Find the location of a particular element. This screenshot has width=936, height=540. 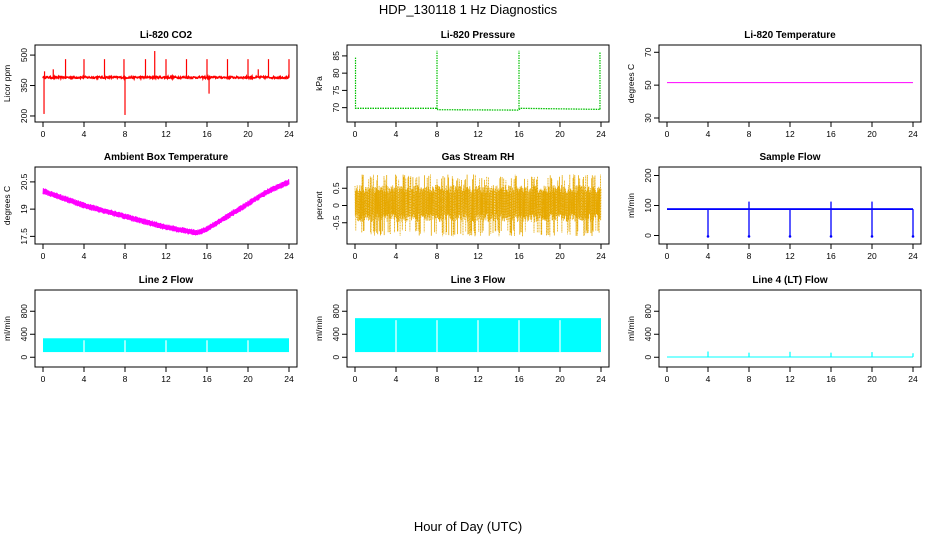

y-tick-label: 200 is located at coordinates (24, 116).